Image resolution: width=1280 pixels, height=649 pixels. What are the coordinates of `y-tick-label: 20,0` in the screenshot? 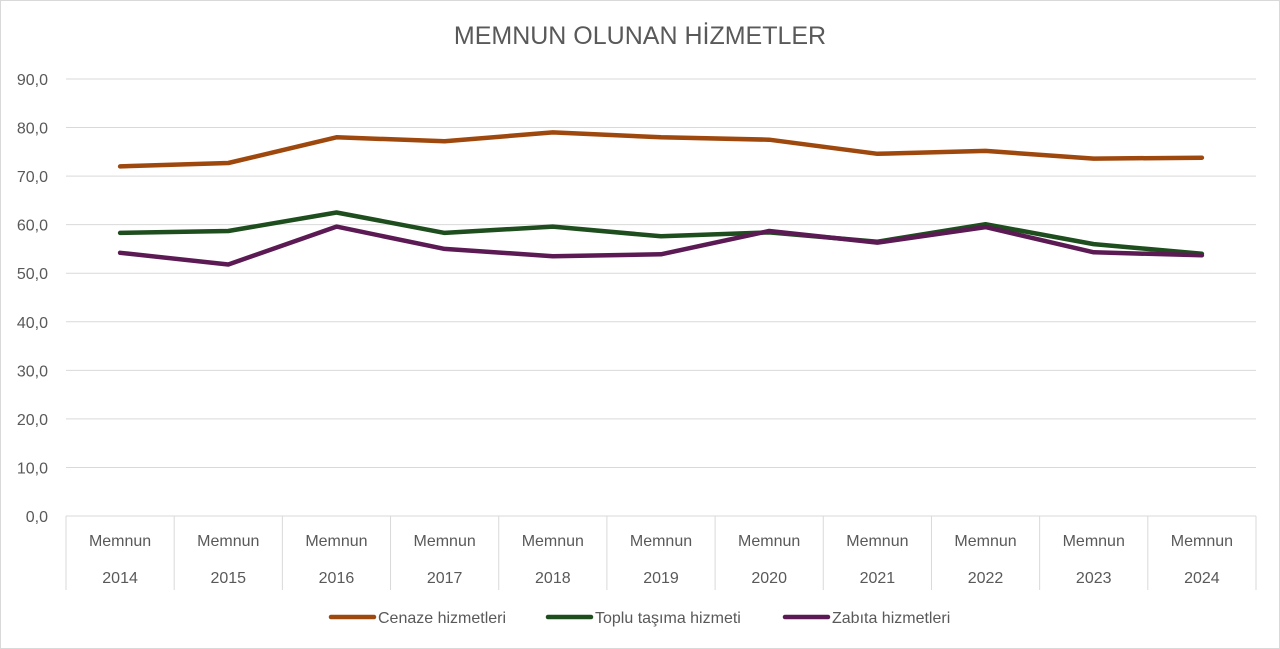 It's located at (32, 420).